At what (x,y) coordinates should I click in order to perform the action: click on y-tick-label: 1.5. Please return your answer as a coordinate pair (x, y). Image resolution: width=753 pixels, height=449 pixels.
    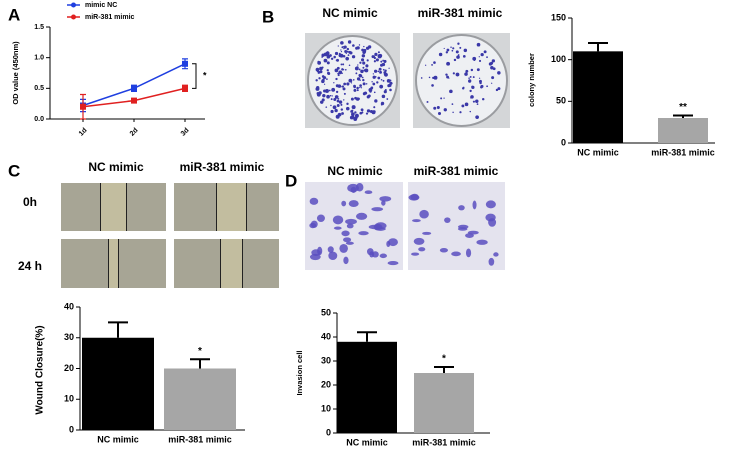
    Looking at the image, I should click on (39, 27).